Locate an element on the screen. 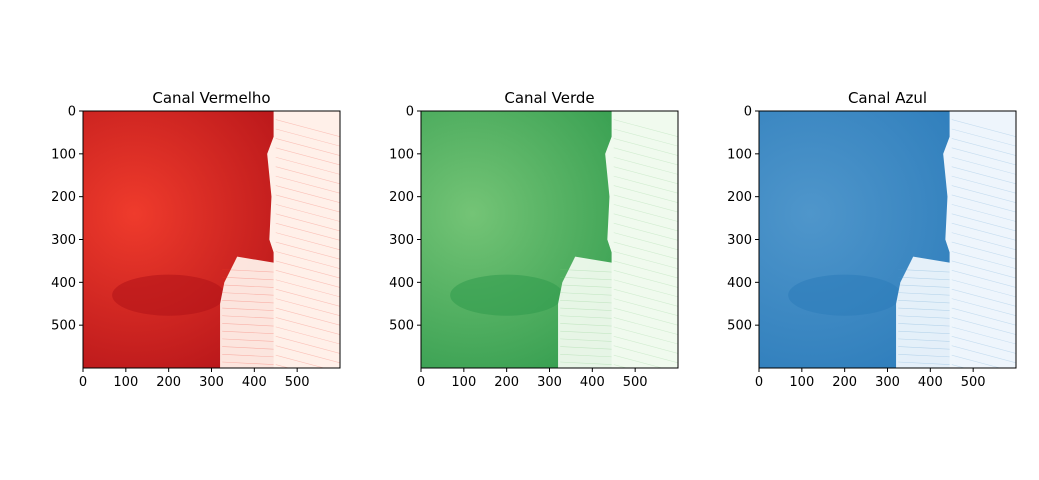  x-tick-label: 500 is located at coordinates (635, 382).